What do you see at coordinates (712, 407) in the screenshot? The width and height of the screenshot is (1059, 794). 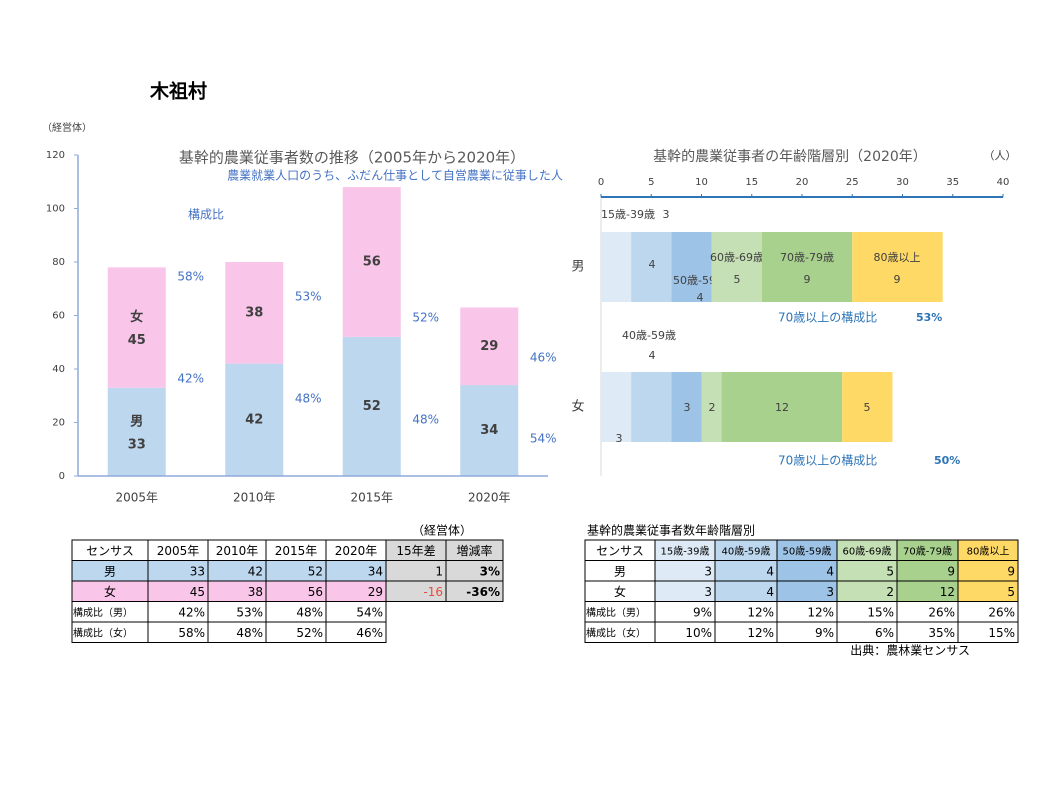 I see `data-label: 2` at bounding box center [712, 407].